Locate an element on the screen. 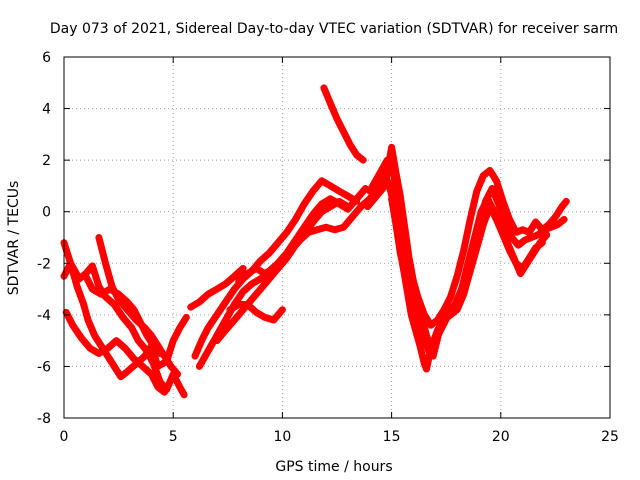  y-tick-label: 4 is located at coordinates (46, 110).